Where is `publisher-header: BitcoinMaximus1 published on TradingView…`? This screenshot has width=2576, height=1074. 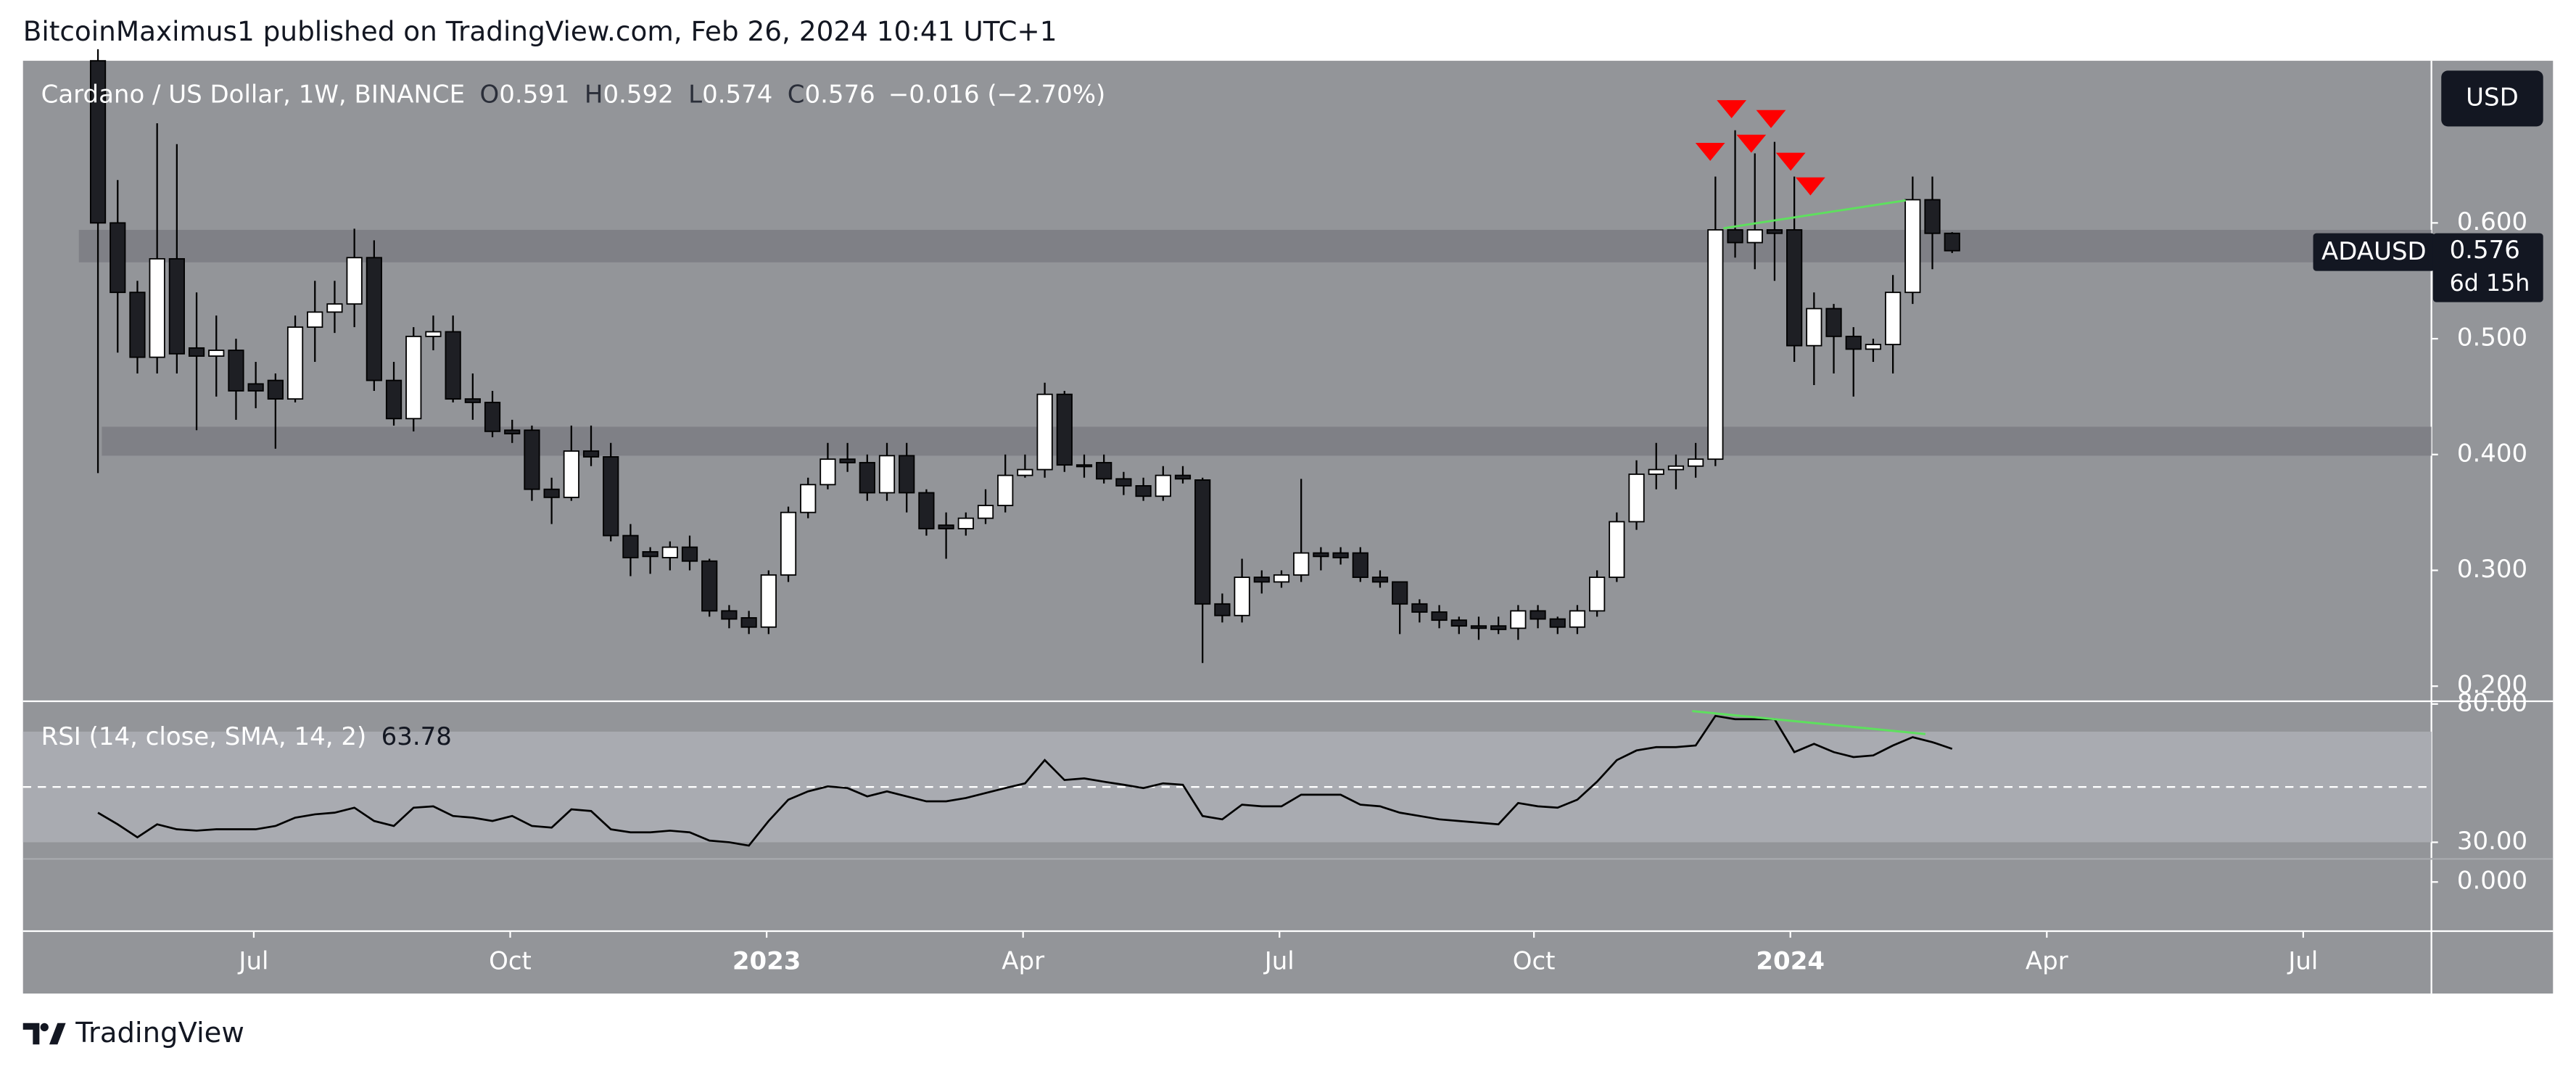 publisher-header: BitcoinMaximus1 published on TradingView… is located at coordinates (540, 31).